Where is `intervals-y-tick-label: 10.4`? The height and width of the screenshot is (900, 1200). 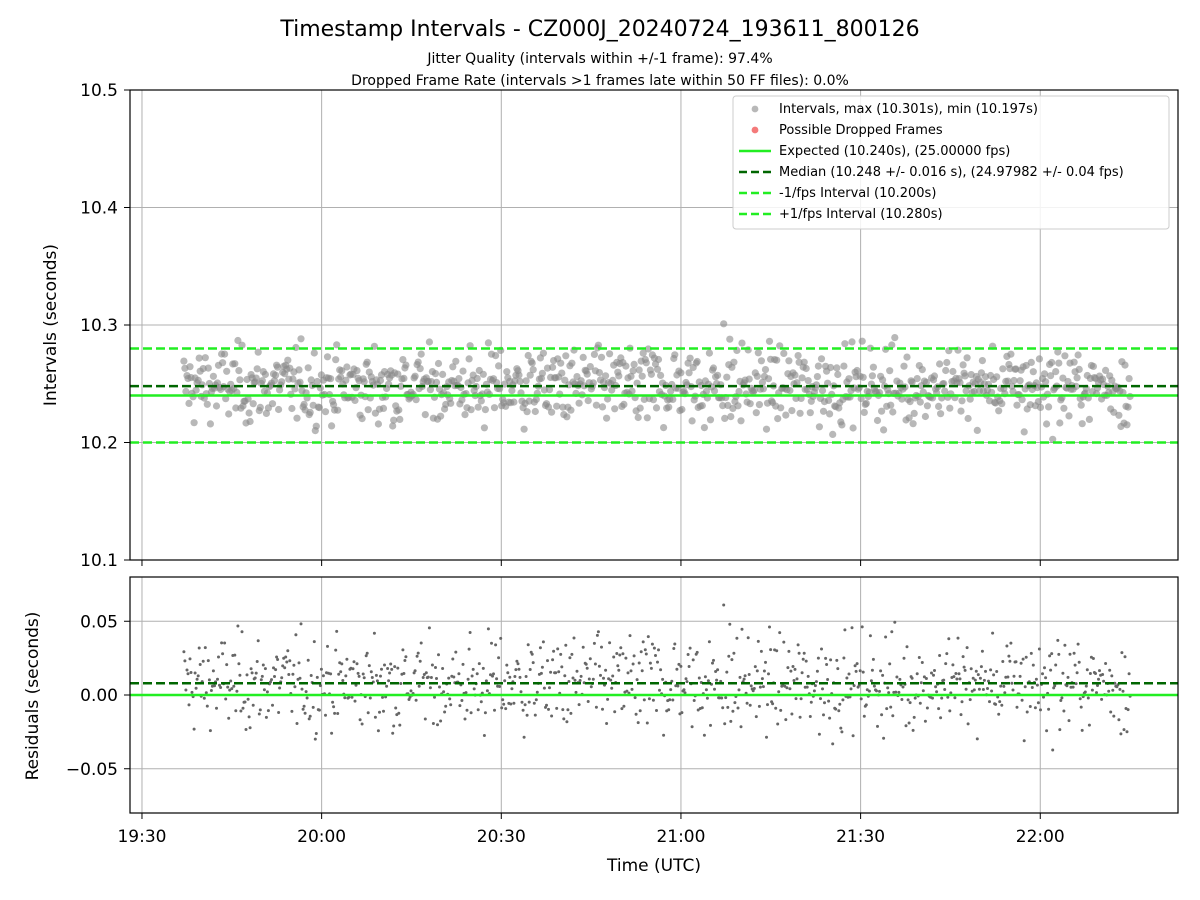
intervals-y-tick-label: 10.4 is located at coordinates (99, 209).